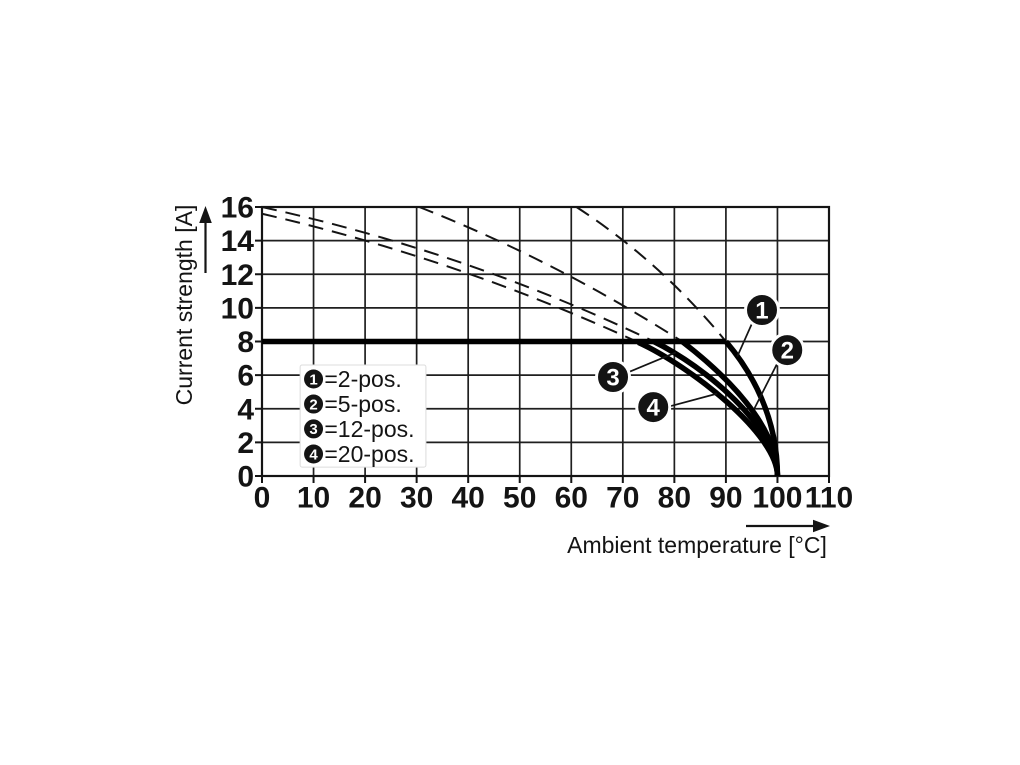 This screenshot has width=1020, height=765. Describe the element at coordinates (237, 308) in the screenshot. I see `y-tick-label-10: 10` at that location.